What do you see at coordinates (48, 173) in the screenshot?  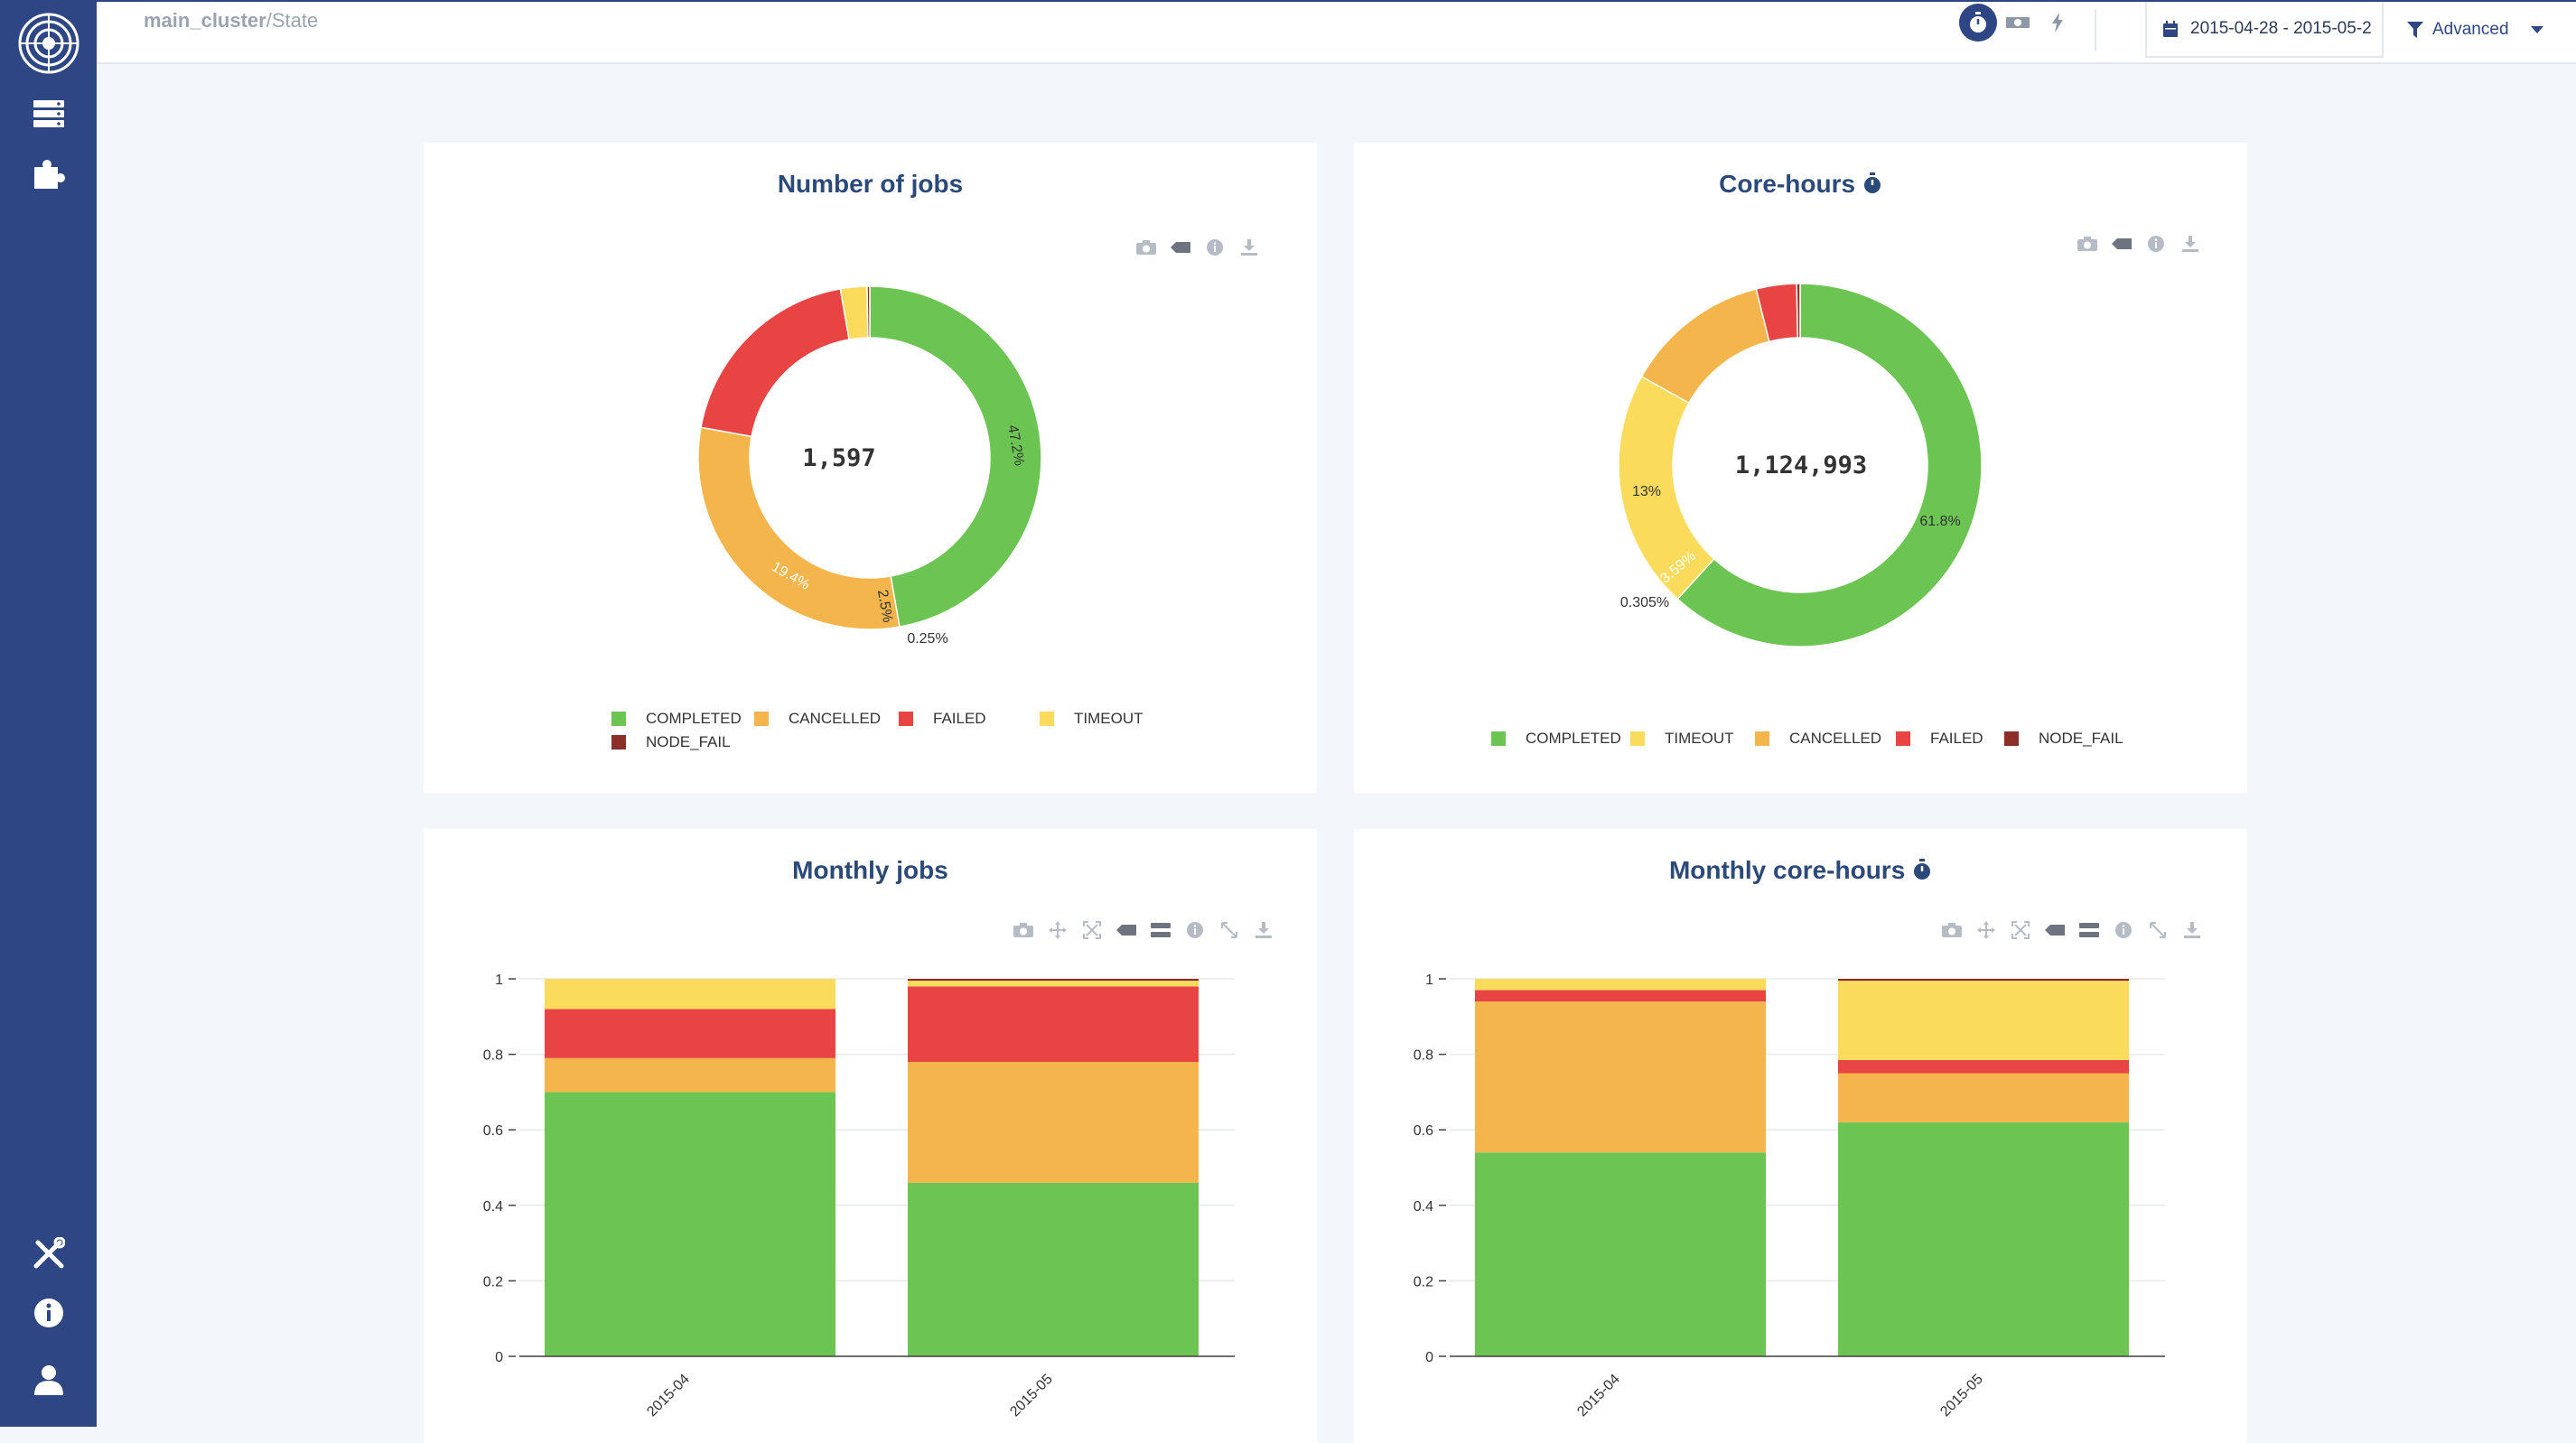 I see `puzzle-icon` at bounding box center [48, 173].